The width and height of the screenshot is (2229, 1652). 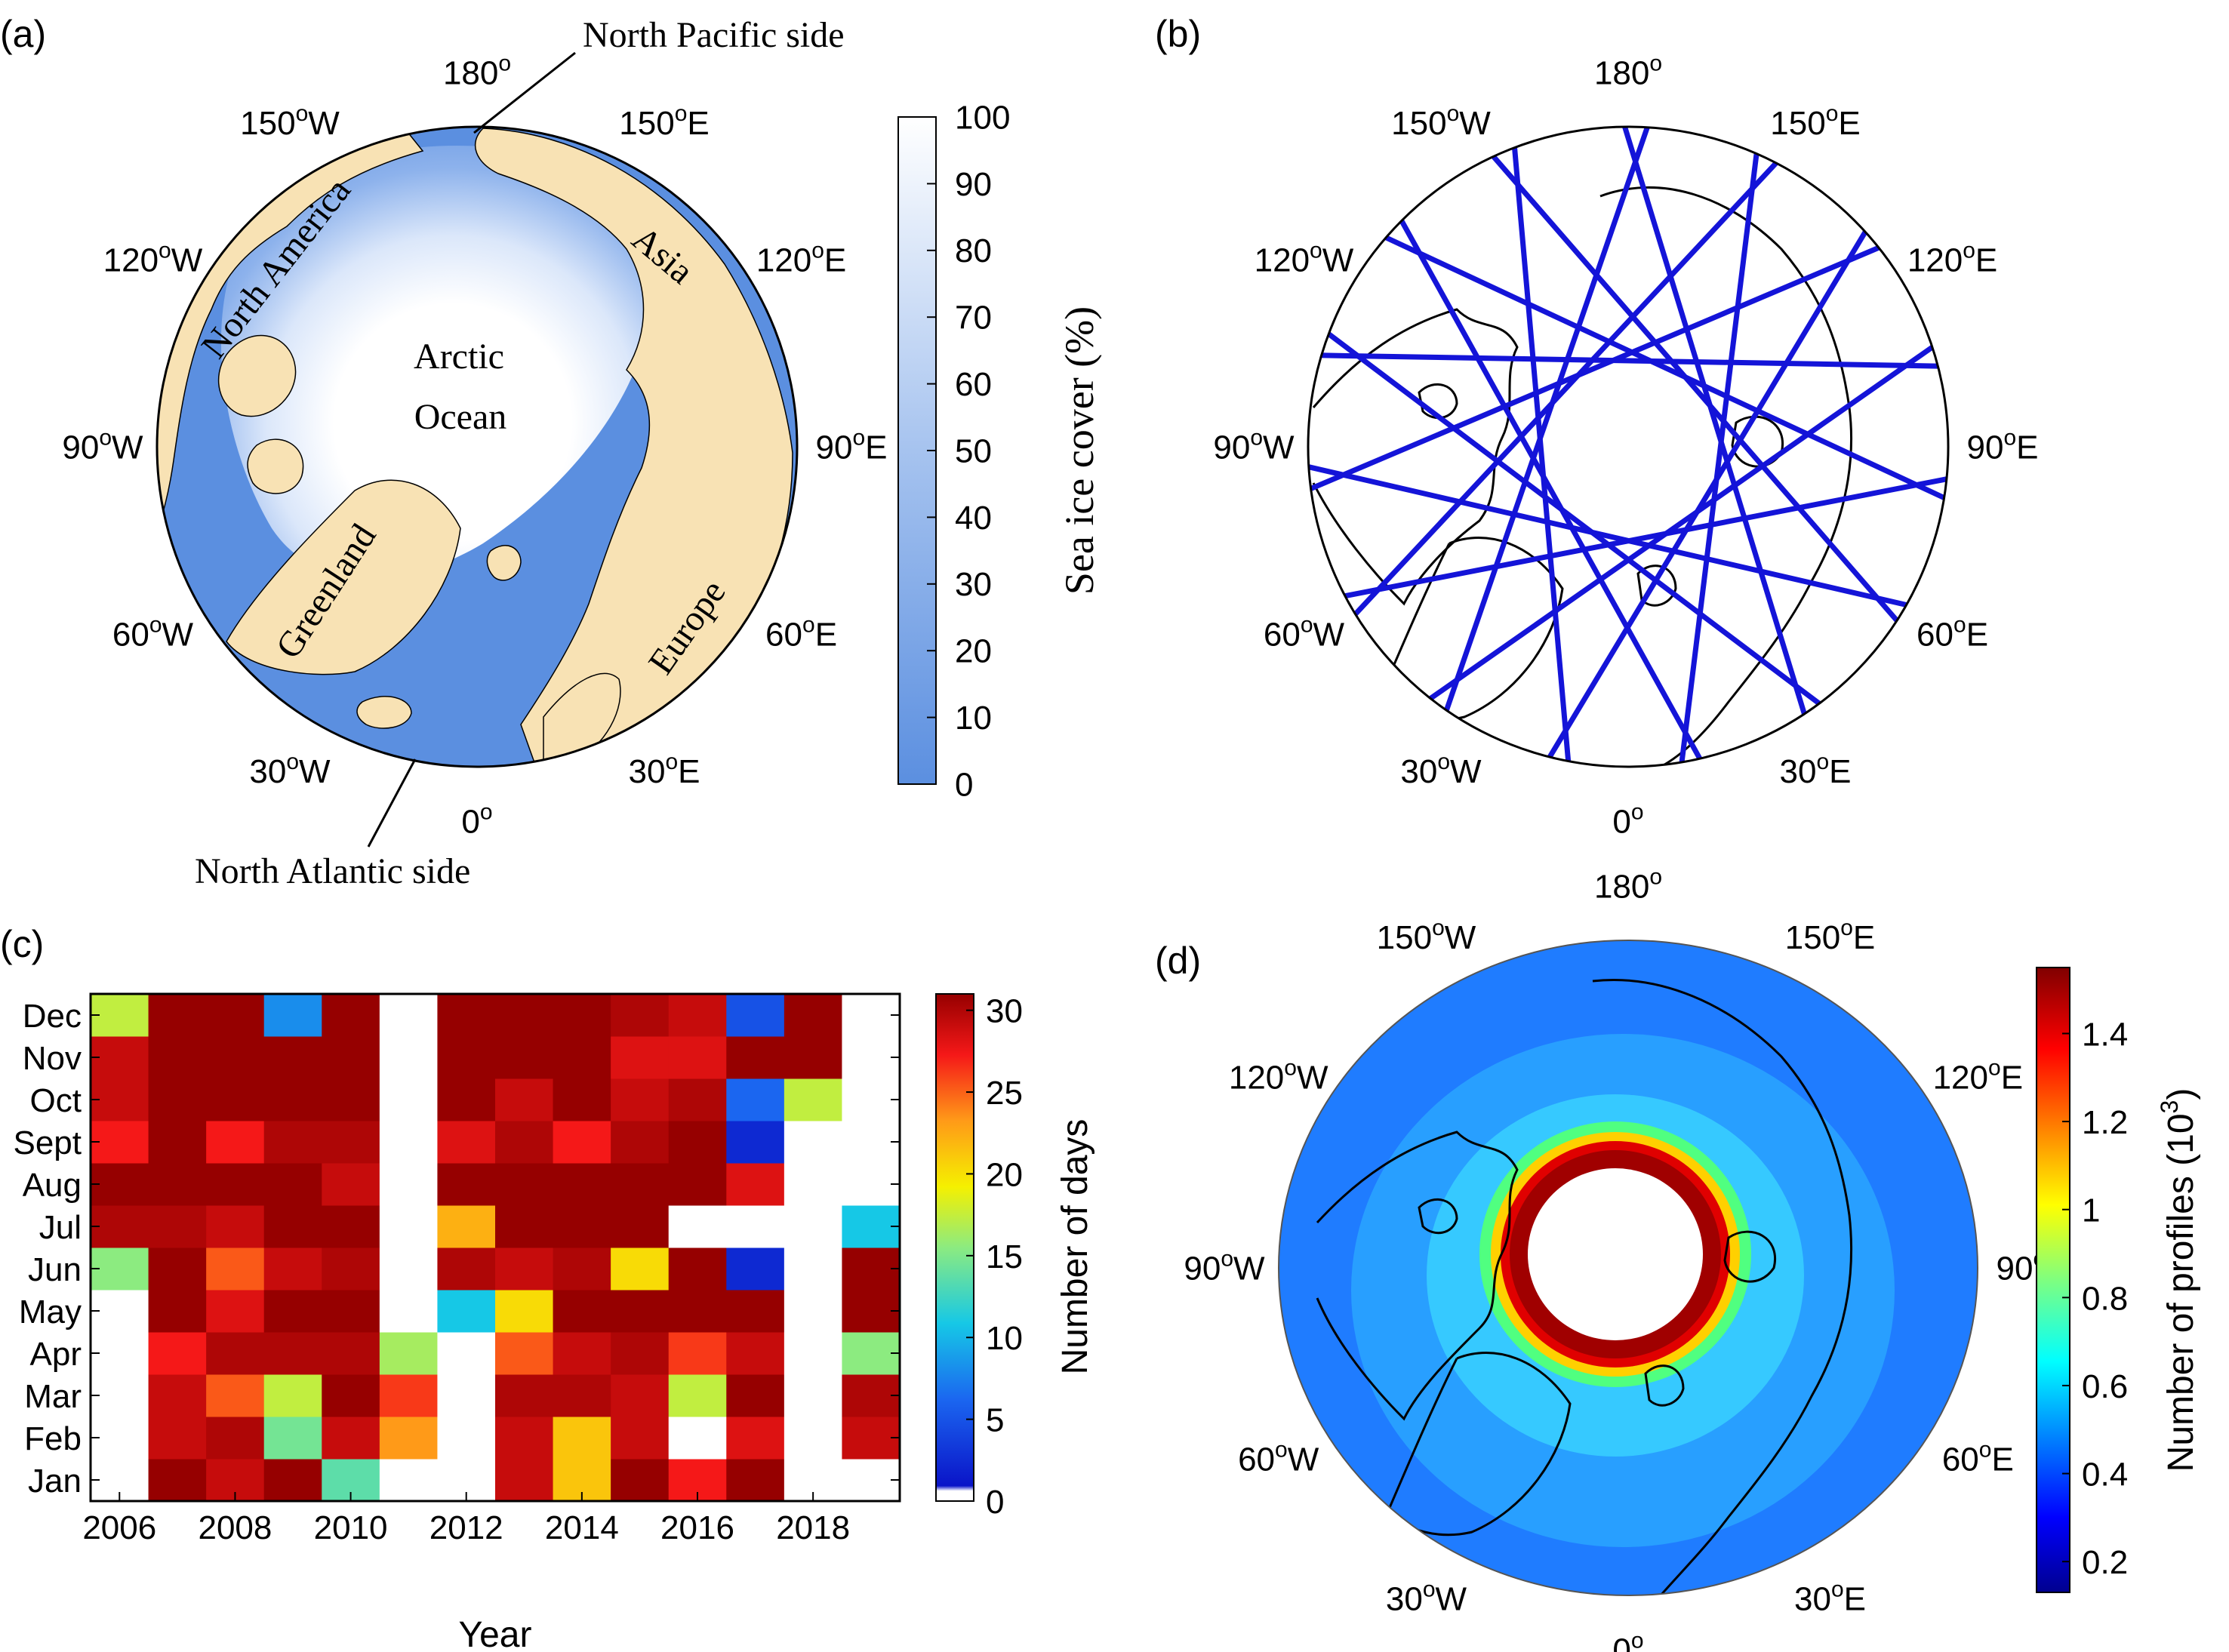 I want to click on heatmap-cell-2014-Feb, so click(x=582, y=1438).